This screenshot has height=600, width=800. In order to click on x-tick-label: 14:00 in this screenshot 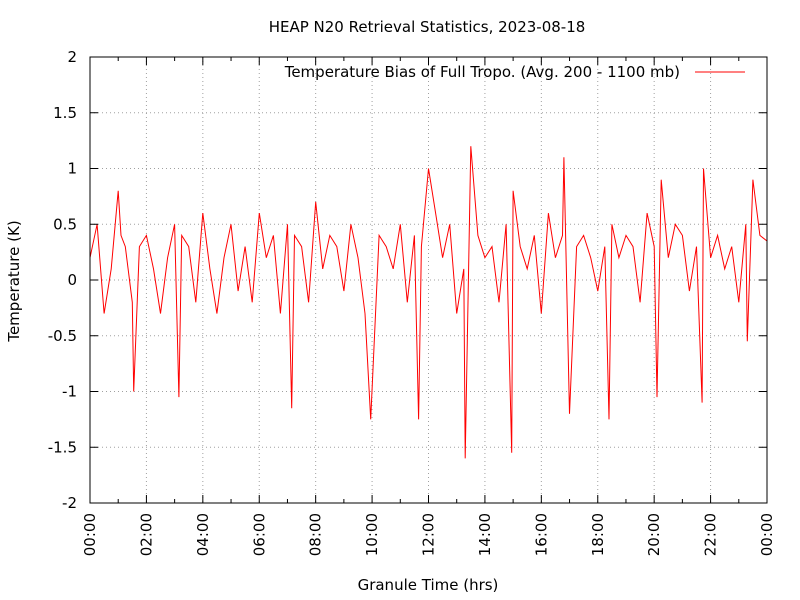, I will do `click(485, 534)`.